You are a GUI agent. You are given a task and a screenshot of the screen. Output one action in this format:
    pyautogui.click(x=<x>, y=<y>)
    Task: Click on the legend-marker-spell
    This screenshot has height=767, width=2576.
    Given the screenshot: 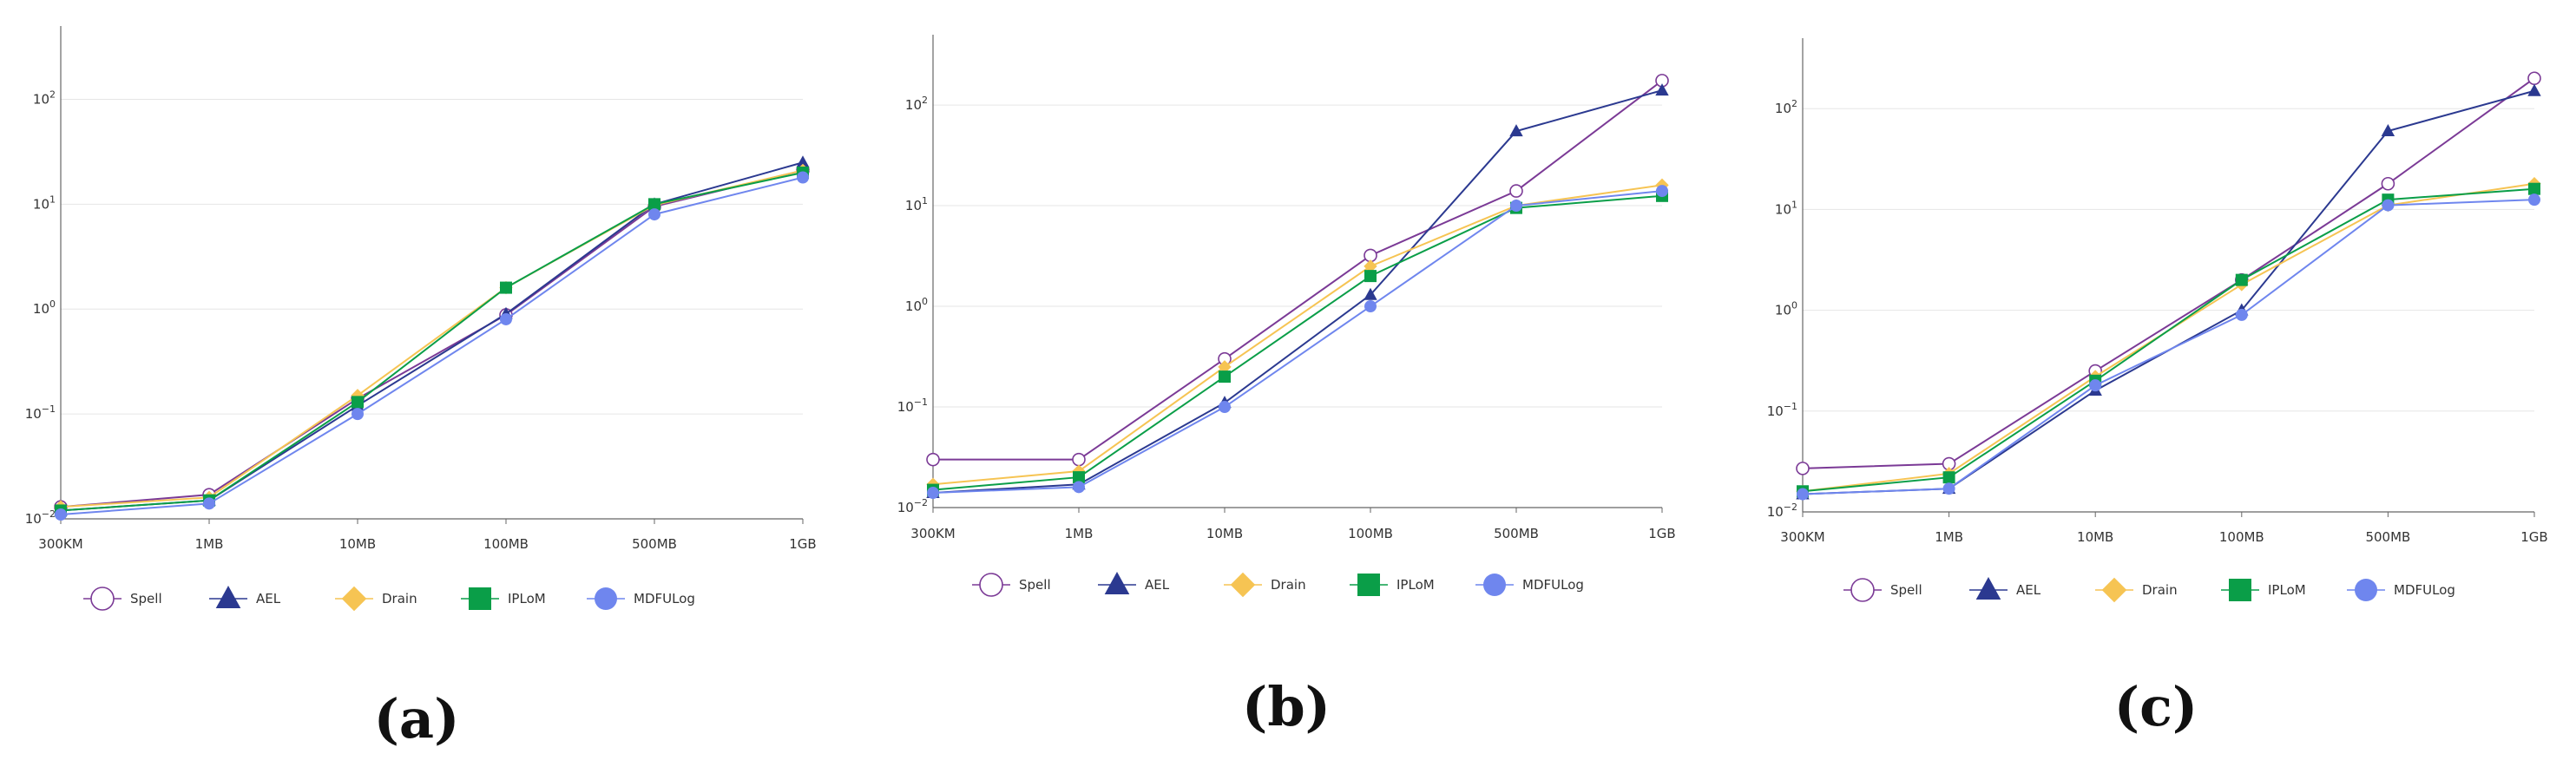 What is the action you would take?
    pyautogui.click(x=102, y=599)
    